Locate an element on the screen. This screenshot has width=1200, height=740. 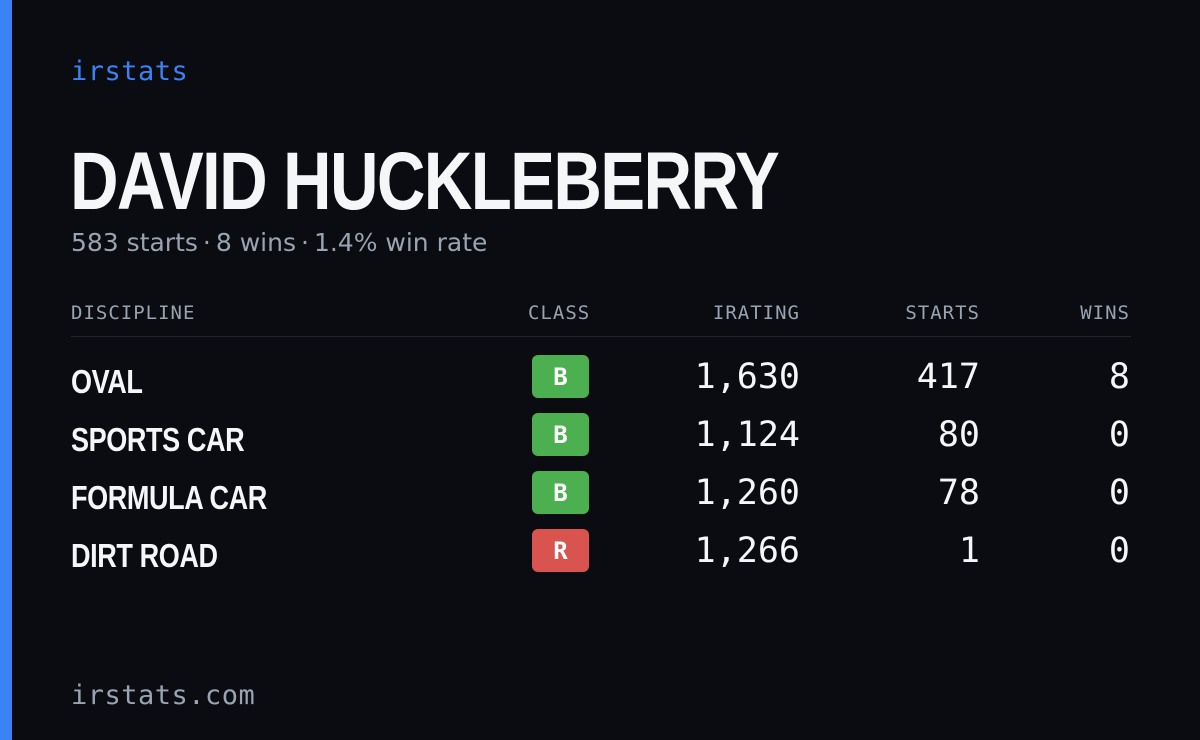
header-discipline: DISCIPLINE is located at coordinates (133, 313).